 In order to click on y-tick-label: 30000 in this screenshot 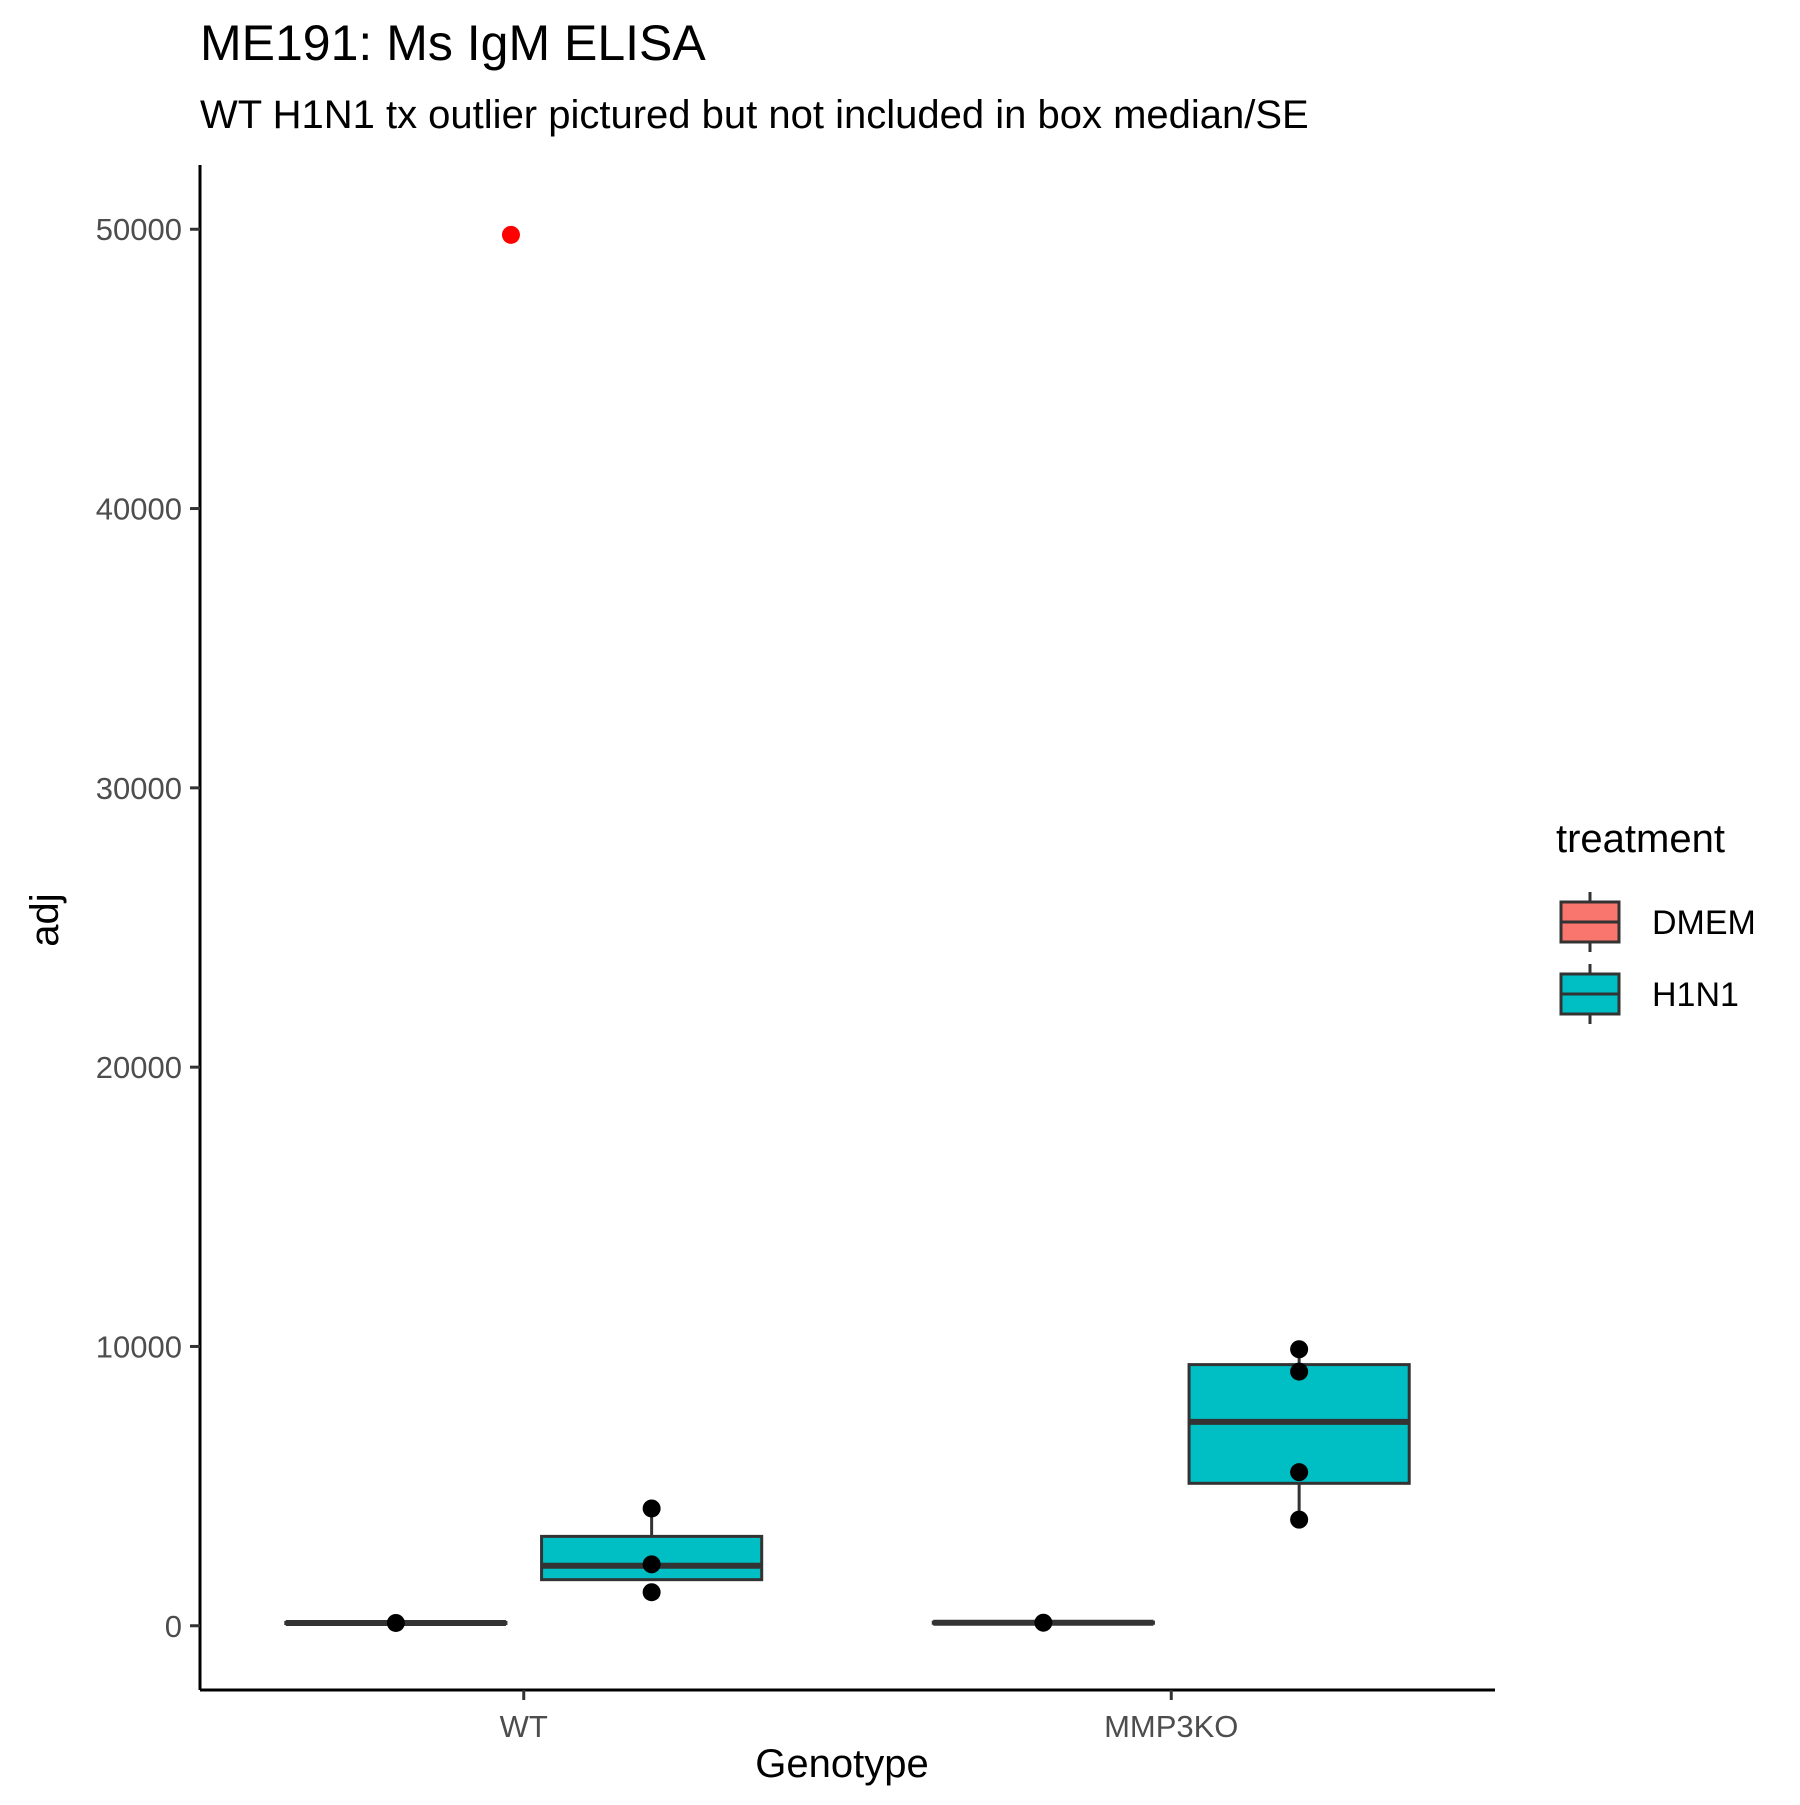, I will do `click(139, 788)`.